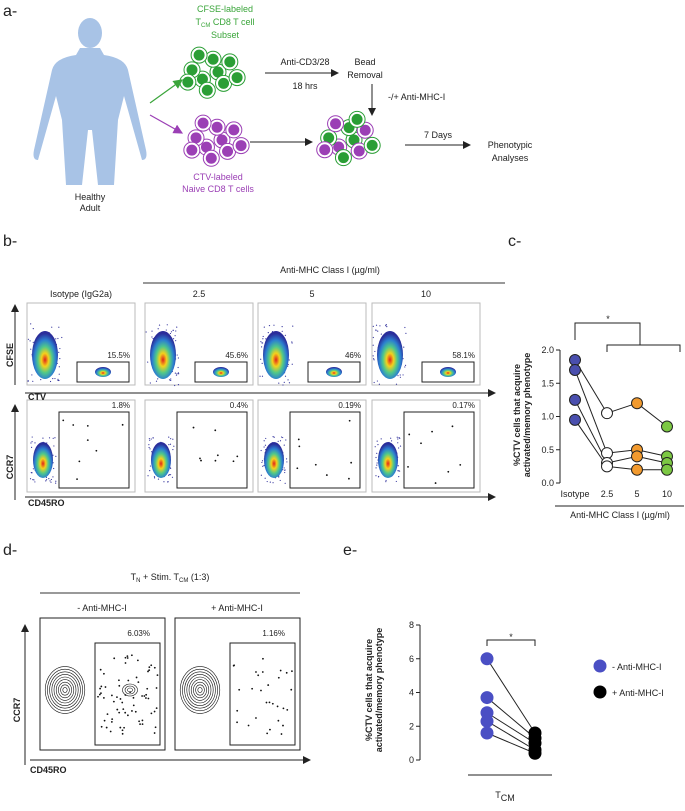 This screenshot has height=811, width=685. I want to click on axis-label: CD45RO, so click(46, 503).